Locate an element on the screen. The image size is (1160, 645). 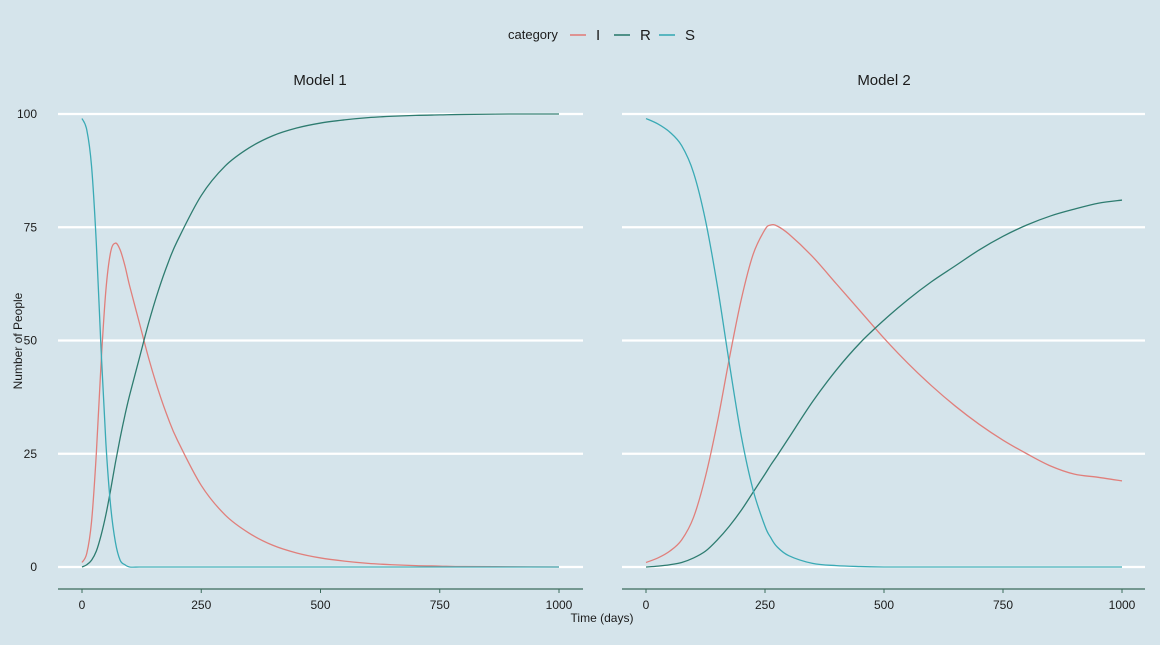
y-tick-label: 0 is located at coordinates (33, 567).